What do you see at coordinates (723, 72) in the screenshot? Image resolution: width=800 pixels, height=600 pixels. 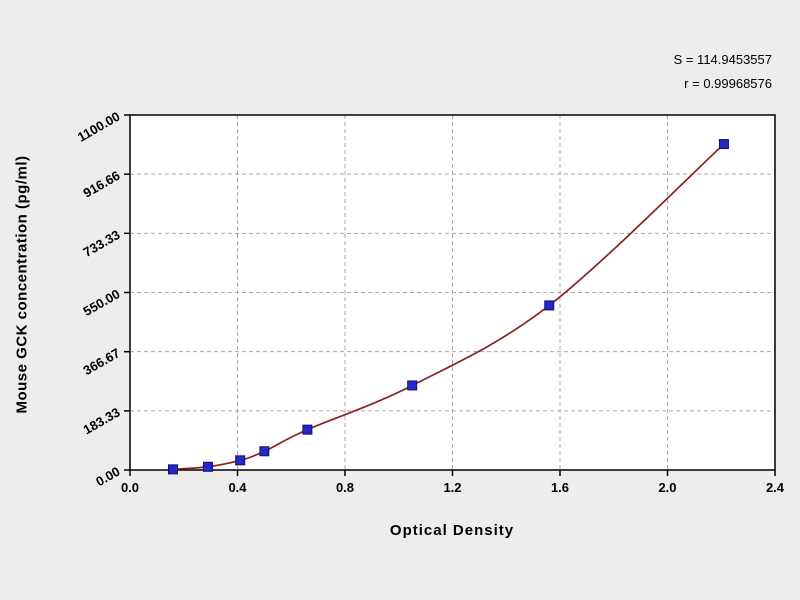 I see `fit-statistics: S = 114.9453557 r = 0.99968576` at bounding box center [723, 72].